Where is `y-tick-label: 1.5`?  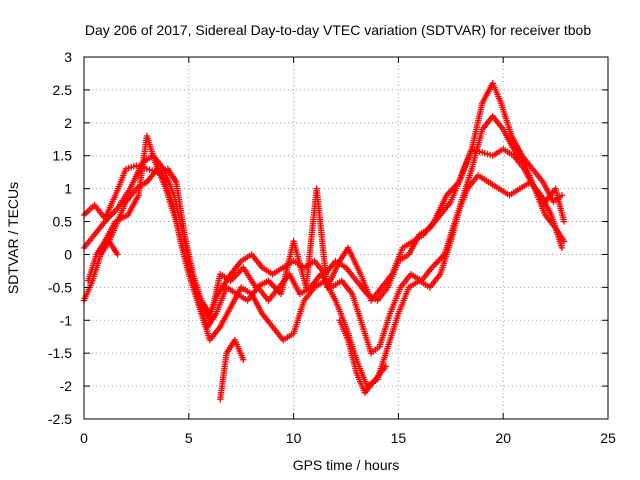
y-tick-label: 1.5 is located at coordinates (63, 156).